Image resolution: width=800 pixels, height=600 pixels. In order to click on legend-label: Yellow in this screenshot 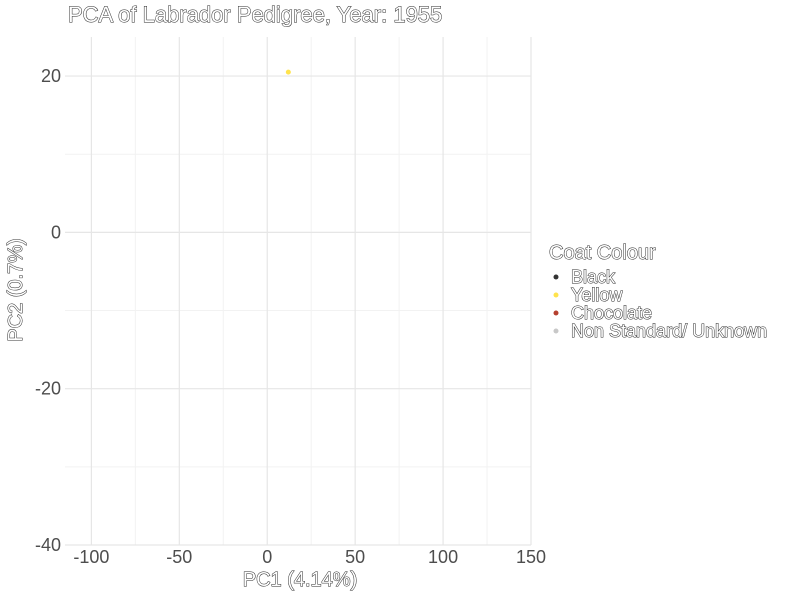, I will do `click(597, 295)`.